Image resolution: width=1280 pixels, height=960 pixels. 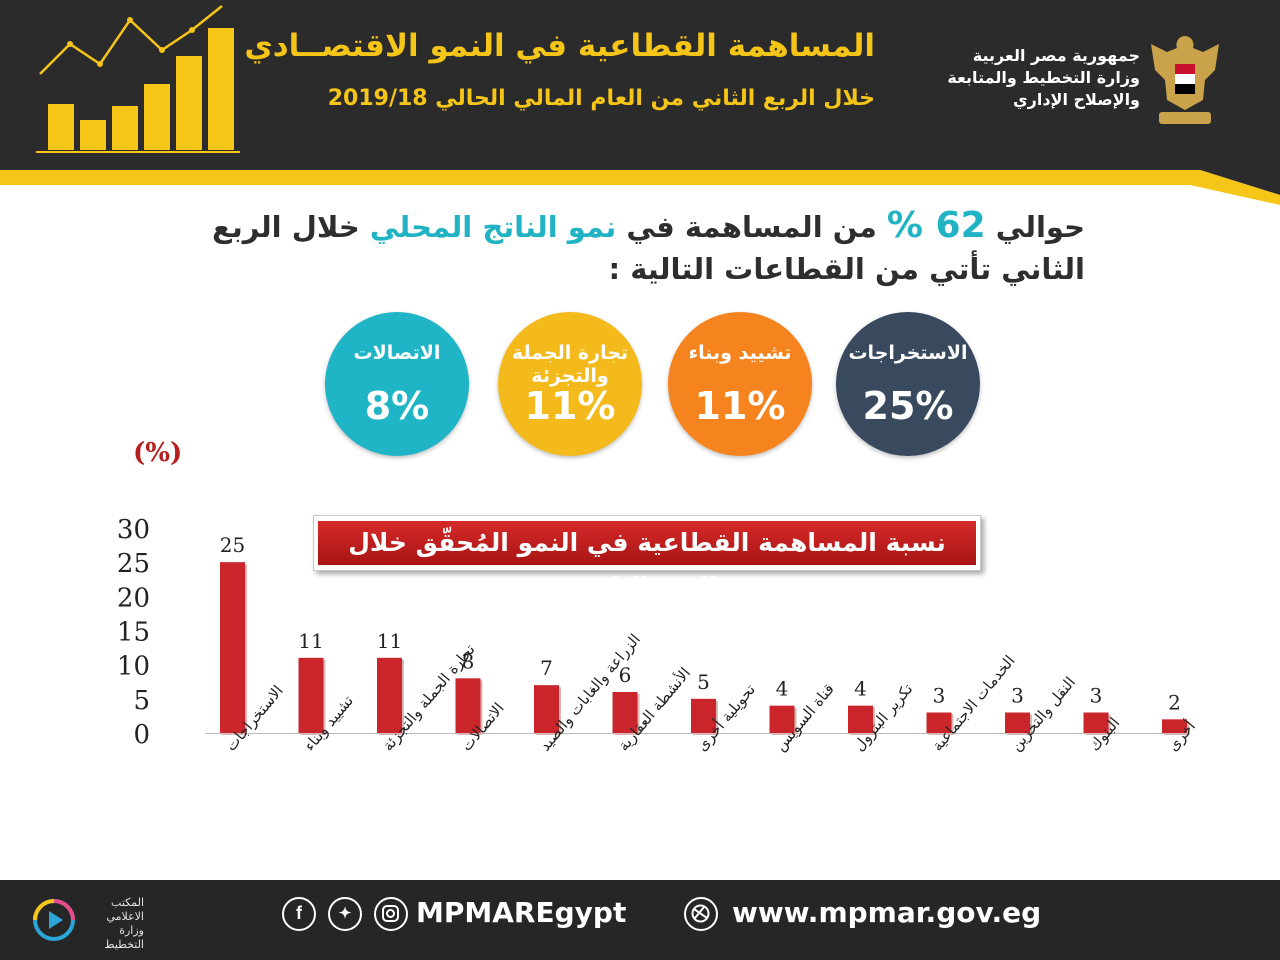 What do you see at coordinates (141, 735) in the screenshot?
I see `y-tick-label: 0` at bounding box center [141, 735].